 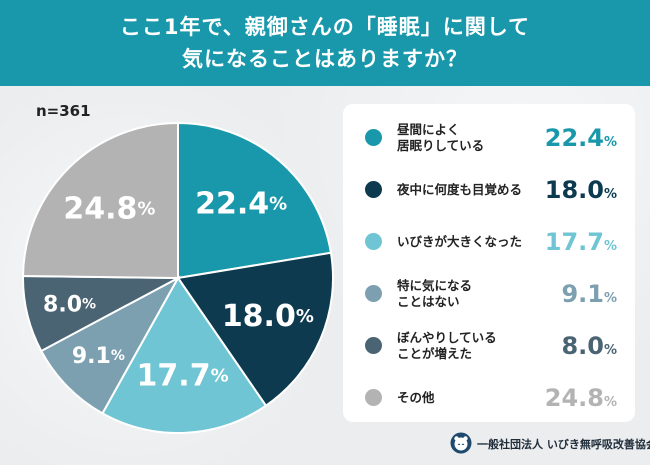 I want to click on legend-item-0: 昼間によく 居眠りしている 22.4%, so click(x=489, y=138).